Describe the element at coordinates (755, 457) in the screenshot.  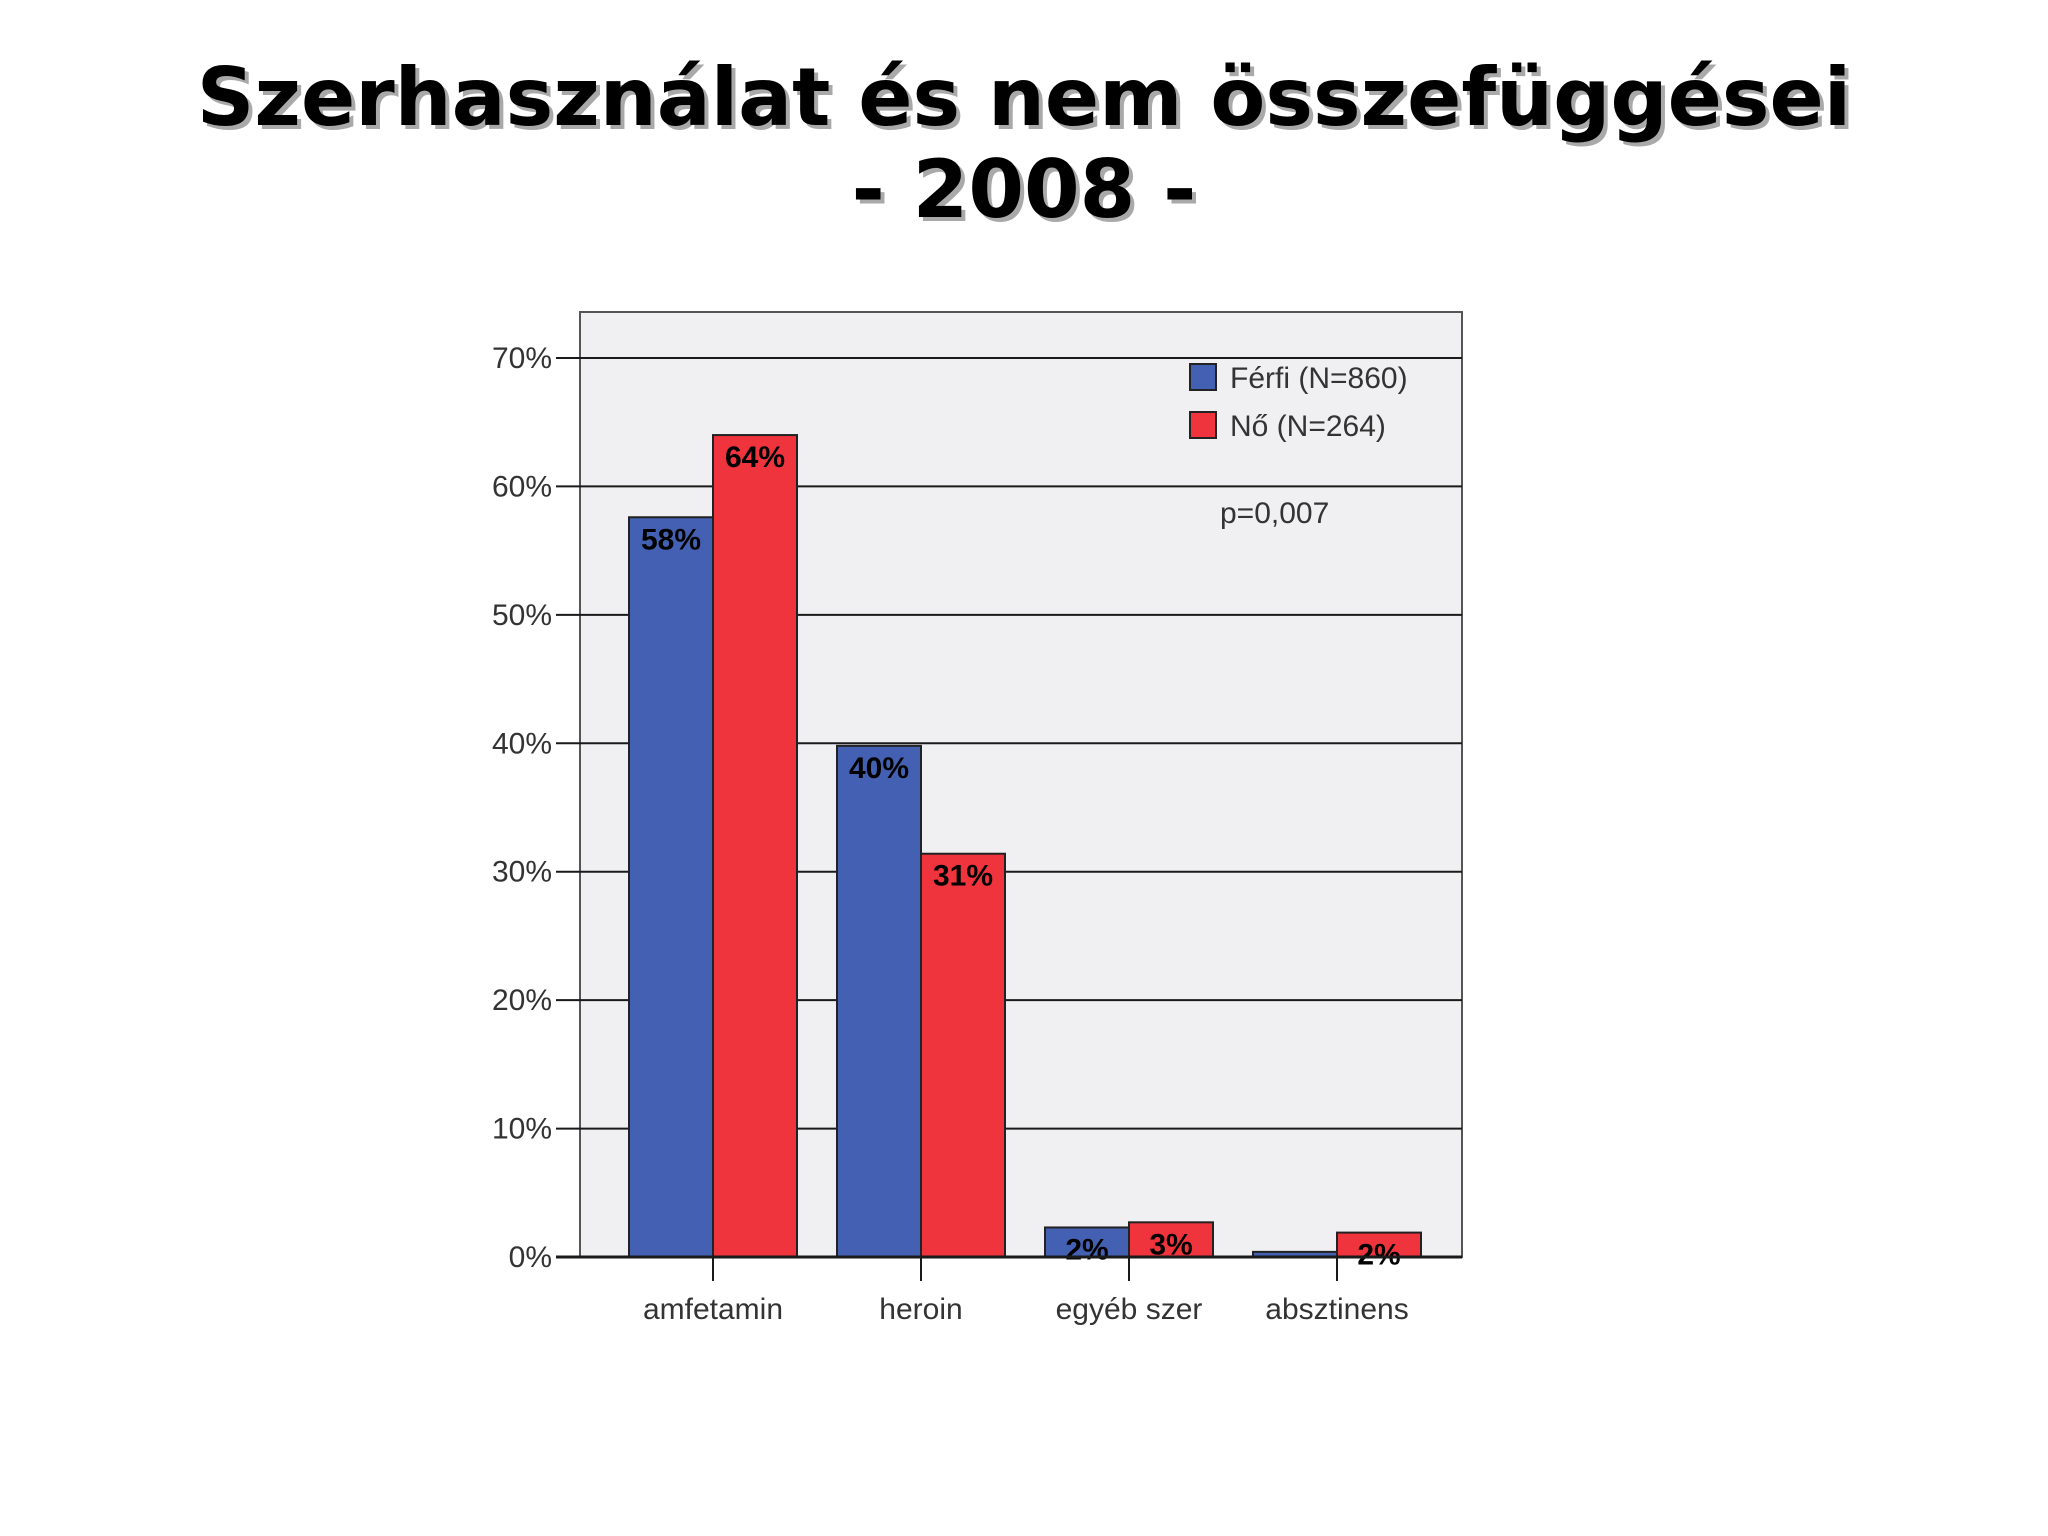
I see `bar-value-label: 64%` at that location.